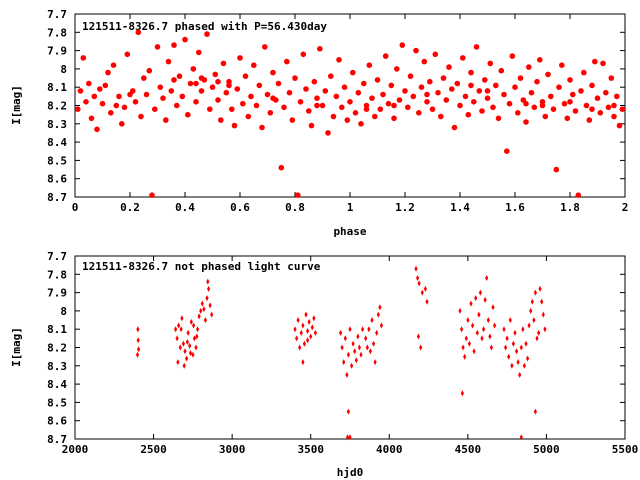  Describe the element at coordinates (63, 311) in the screenshot. I see `unphased-y-tick-label: 8` at that location.